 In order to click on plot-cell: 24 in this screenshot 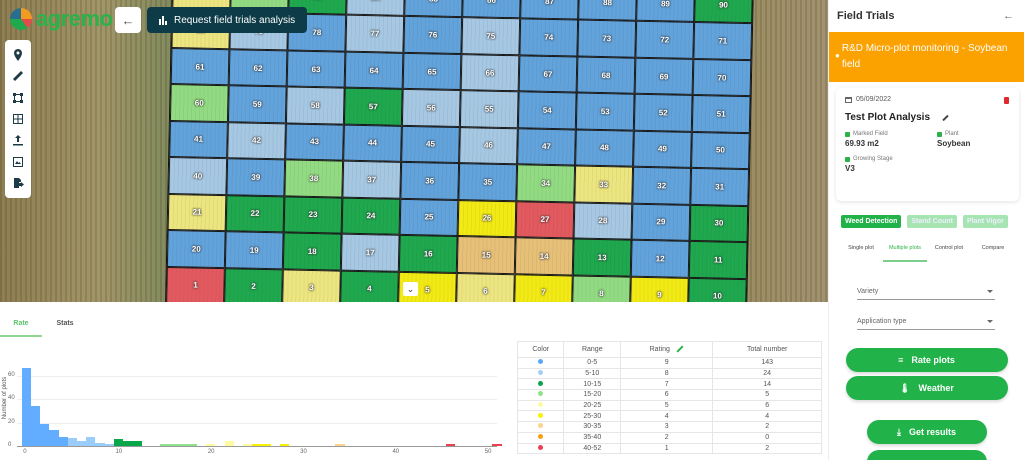, I will do `click(371, 216)`.